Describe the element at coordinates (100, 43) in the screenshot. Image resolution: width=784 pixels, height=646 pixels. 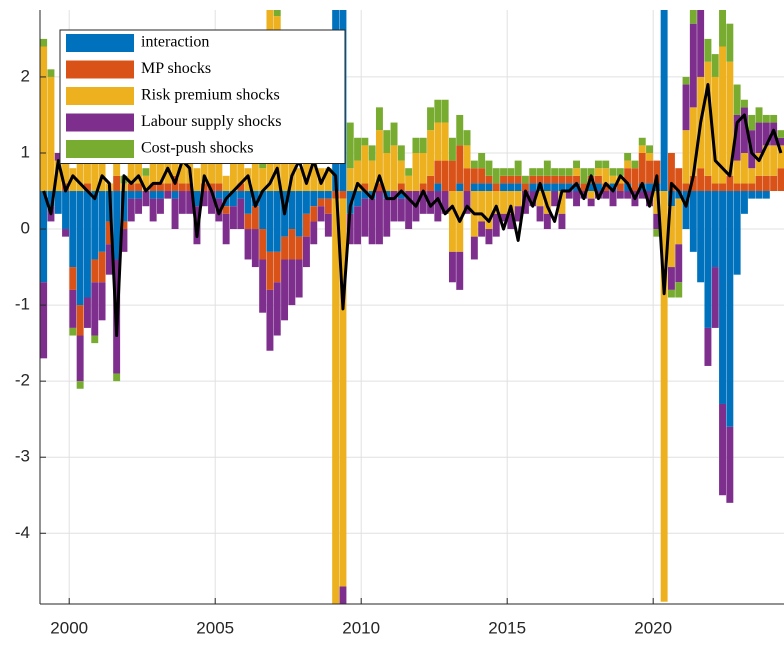
I see `legend-swatch` at that location.